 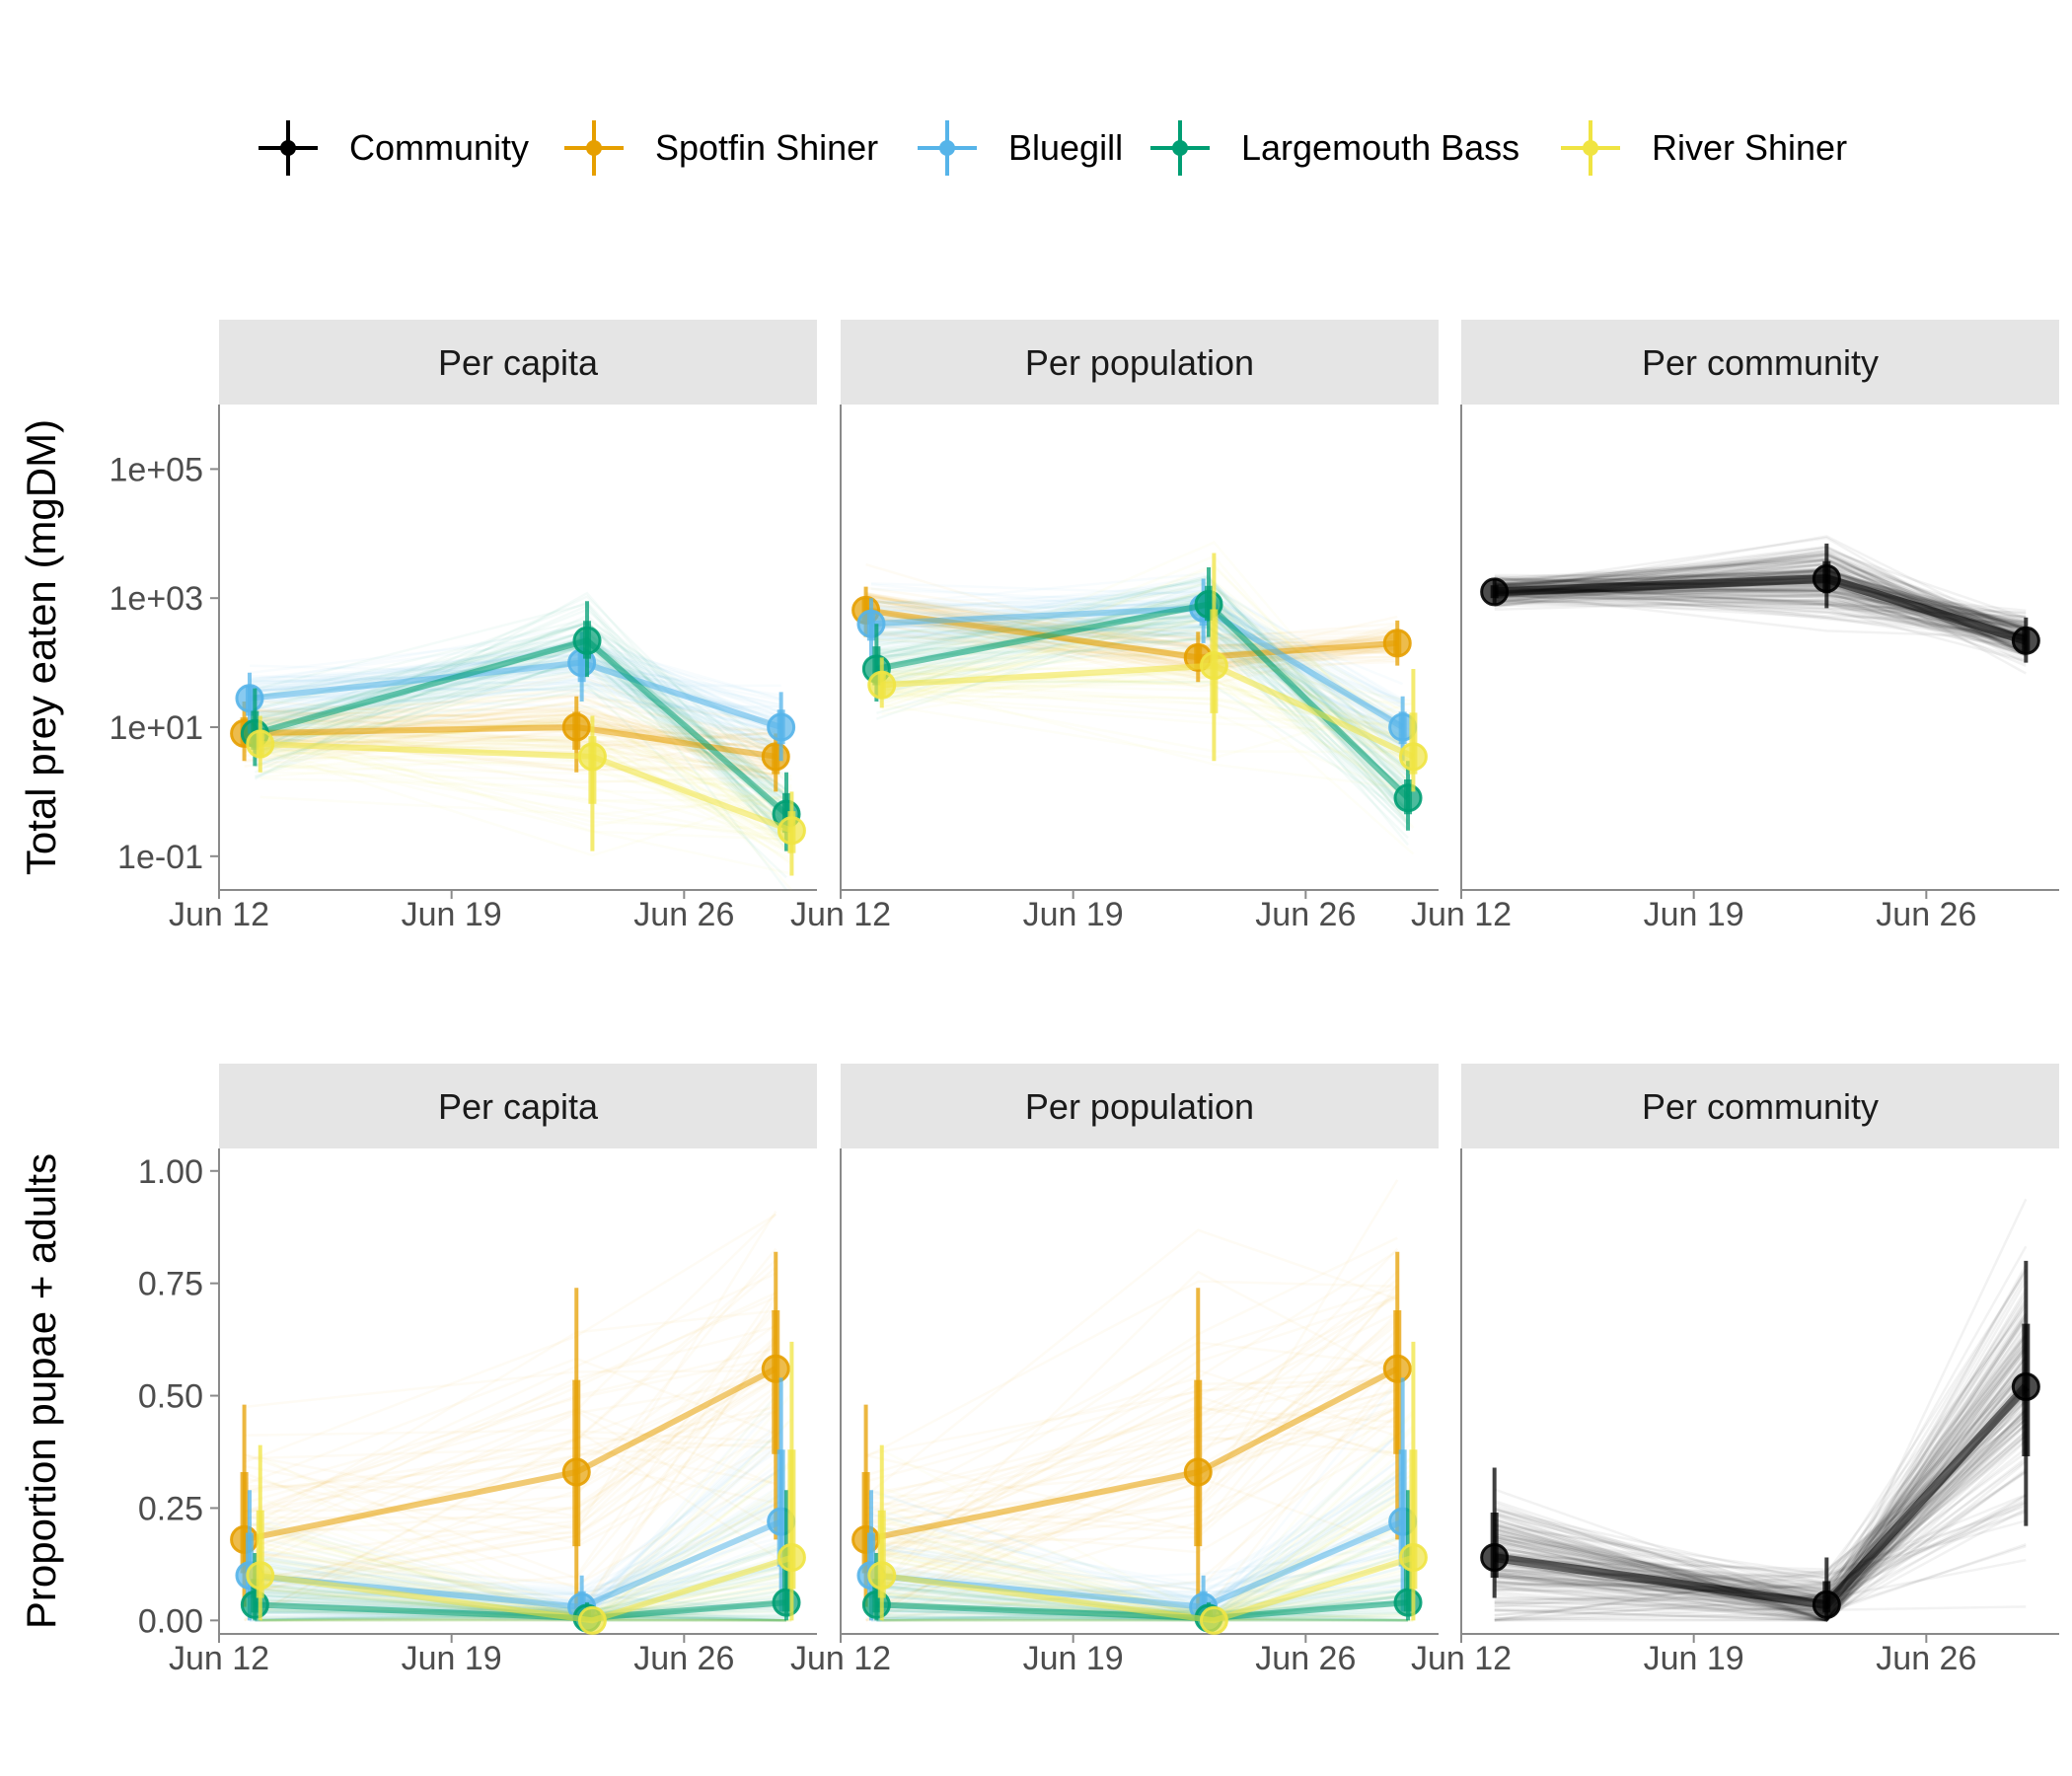 I want to click on legend-label: Largemouth Bass, so click(x=1380, y=148).